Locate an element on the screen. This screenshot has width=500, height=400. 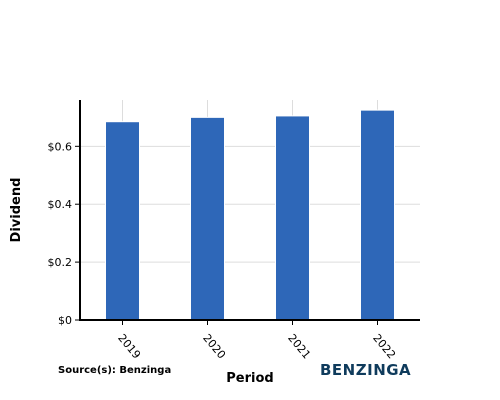
x-axis-title: Period is located at coordinates (249, 378).